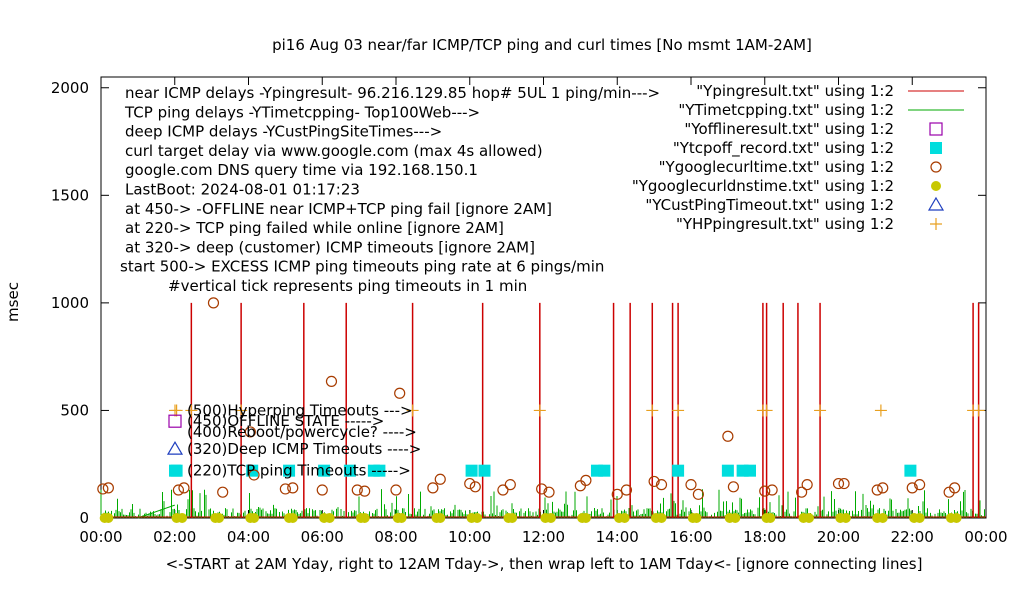  I want to click on x-tick-label: 20:00, so click(838, 537).